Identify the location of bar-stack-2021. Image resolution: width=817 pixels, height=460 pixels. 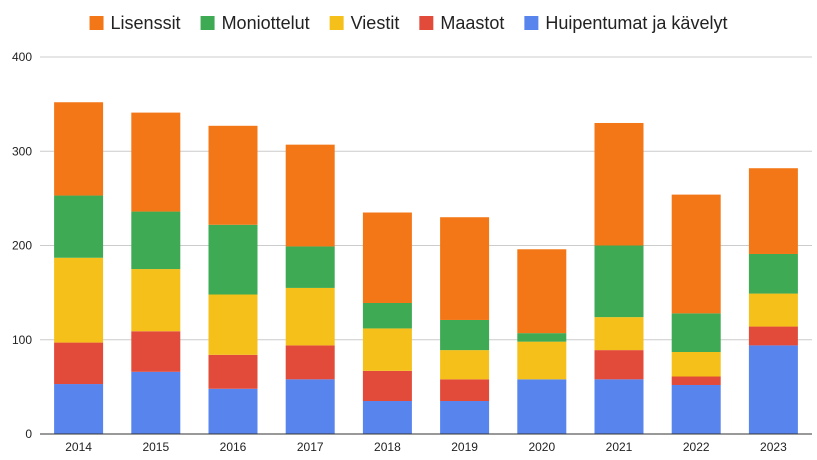
(619, 278).